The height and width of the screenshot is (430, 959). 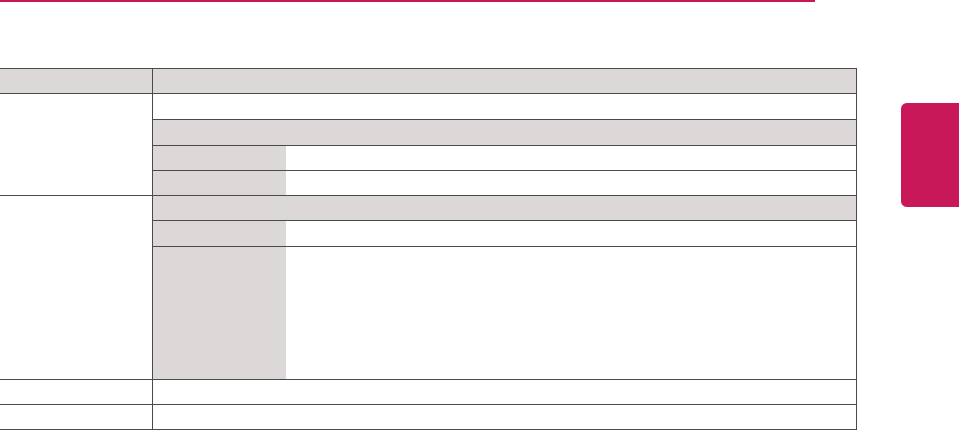 I want to click on section-tab, so click(x=930, y=155).